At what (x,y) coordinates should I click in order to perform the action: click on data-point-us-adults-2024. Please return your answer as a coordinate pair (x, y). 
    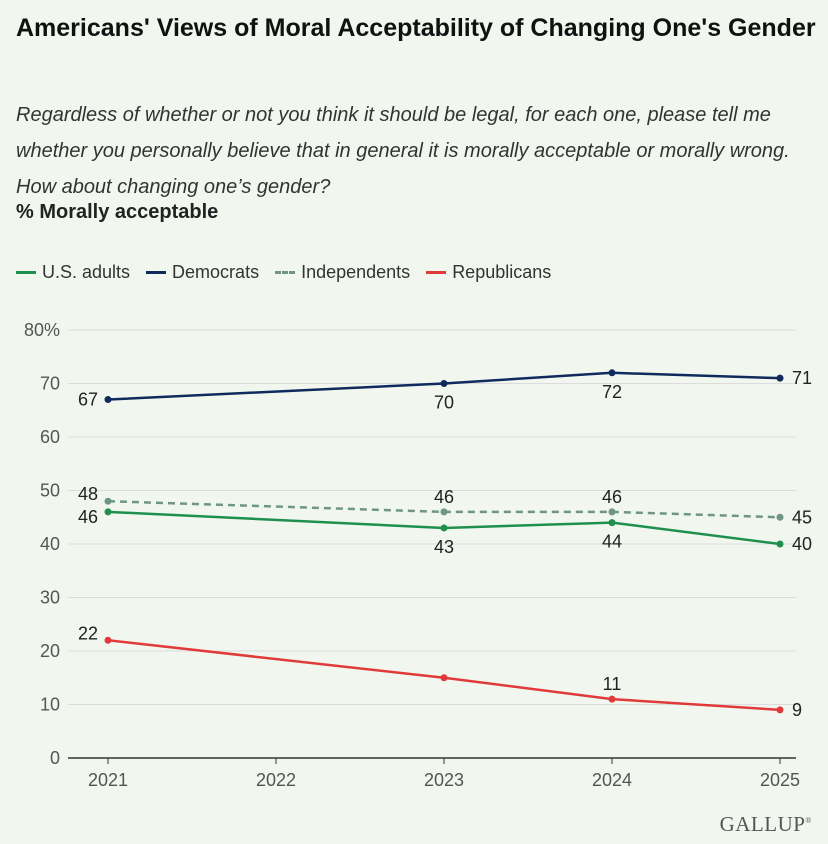
    Looking at the image, I should click on (612, 523).